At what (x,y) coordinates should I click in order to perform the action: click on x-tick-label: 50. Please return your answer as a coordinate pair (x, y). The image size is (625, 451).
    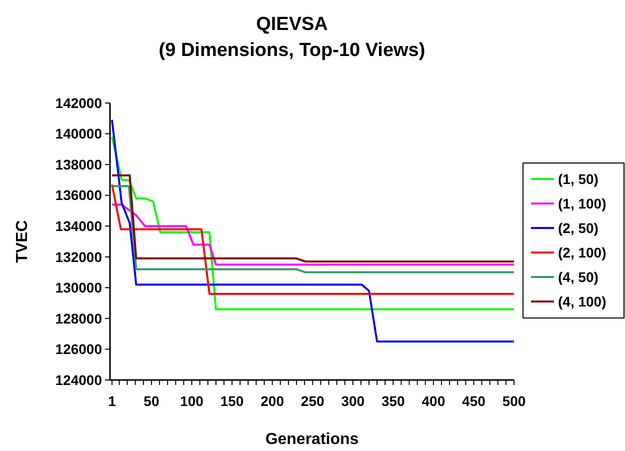
    Looking at the image, I should click on (152, 401).